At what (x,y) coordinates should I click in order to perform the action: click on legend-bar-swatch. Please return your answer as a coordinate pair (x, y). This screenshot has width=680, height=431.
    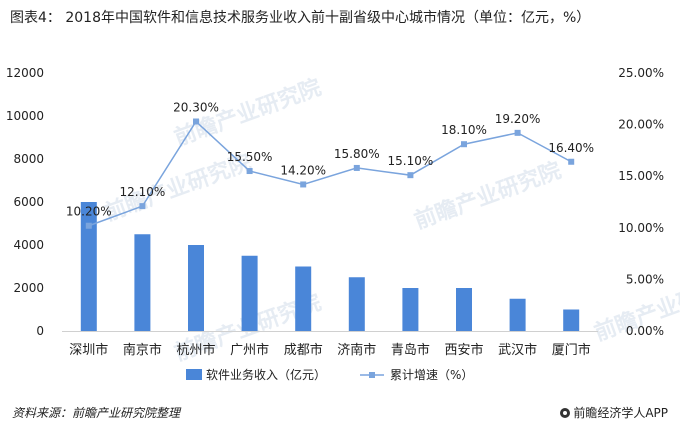
    Looking at the image, I should click on (194, 374).